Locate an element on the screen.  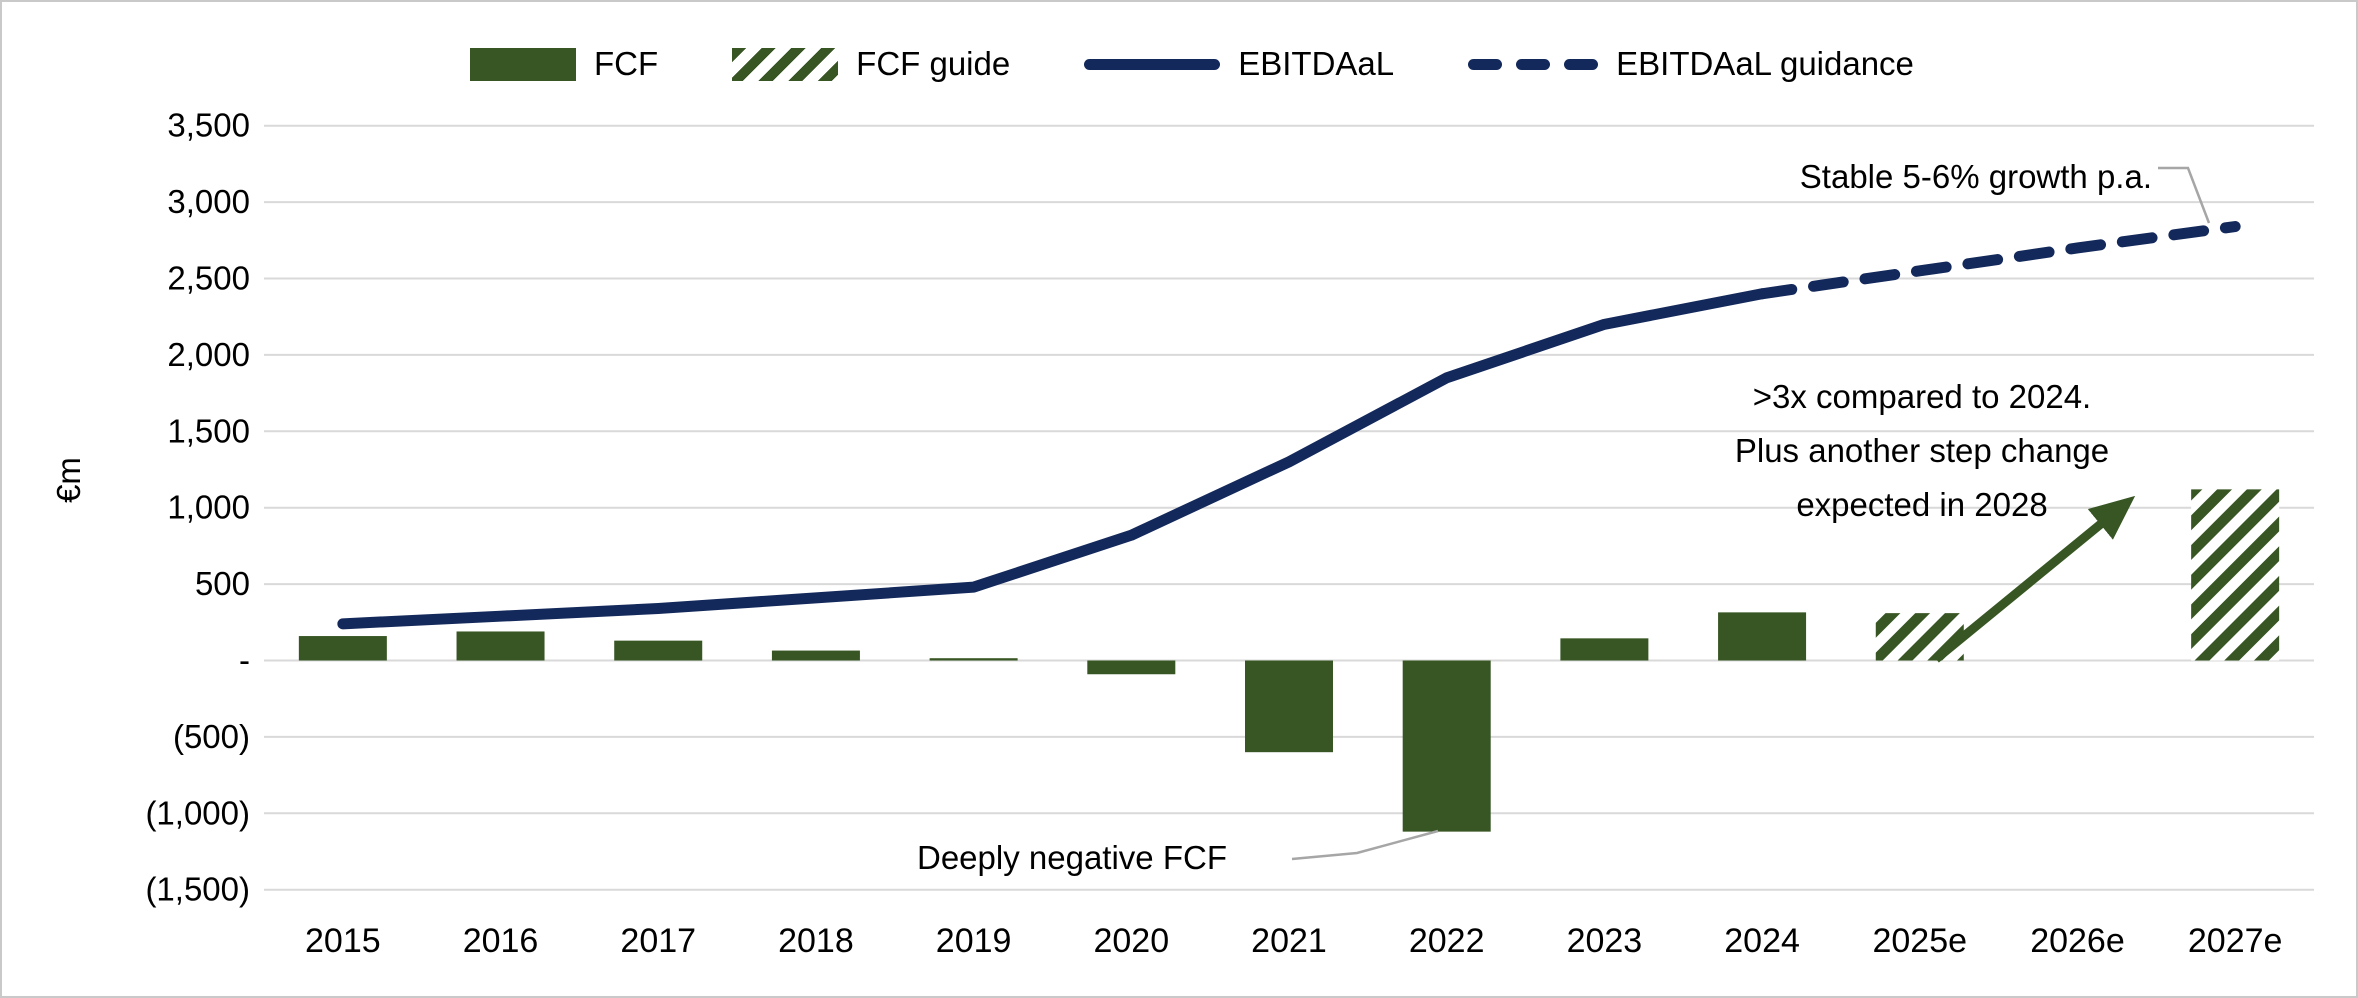
annotation-step-change-line1: >3x compared to 2024. is located at coordinates (1922, 396).